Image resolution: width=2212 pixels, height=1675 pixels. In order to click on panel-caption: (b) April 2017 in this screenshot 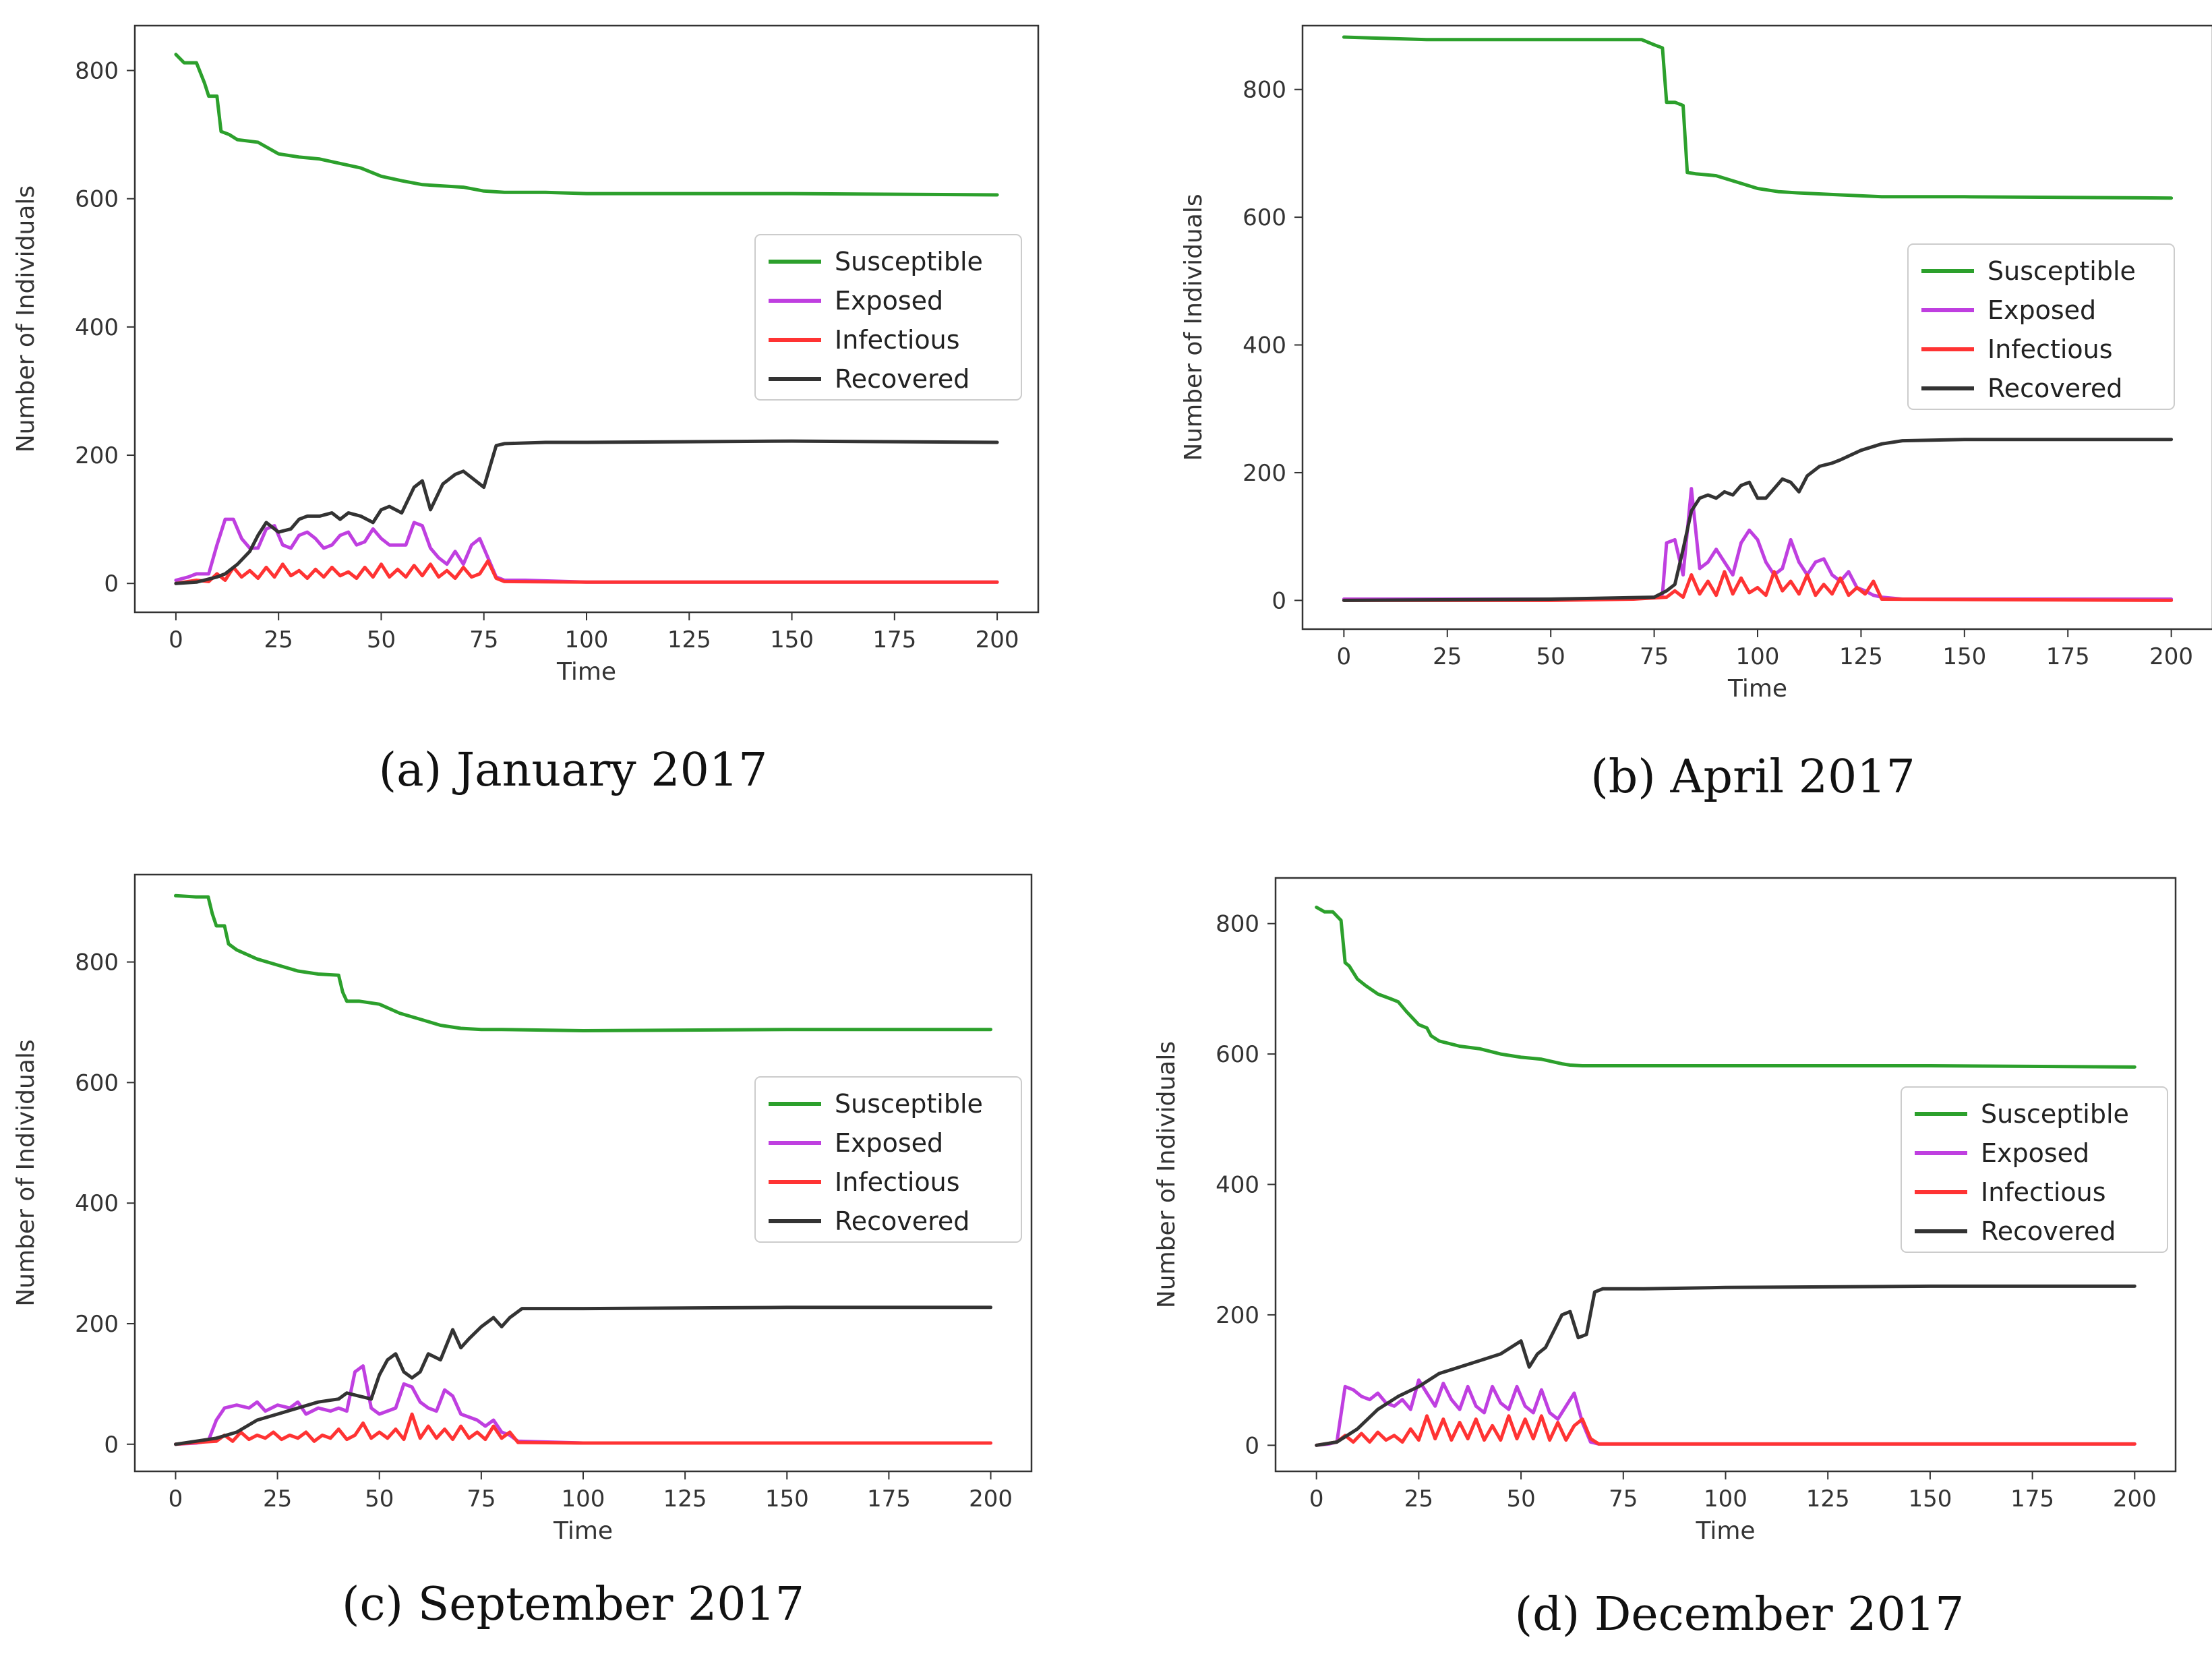, I will do `click(1752, 777)`.